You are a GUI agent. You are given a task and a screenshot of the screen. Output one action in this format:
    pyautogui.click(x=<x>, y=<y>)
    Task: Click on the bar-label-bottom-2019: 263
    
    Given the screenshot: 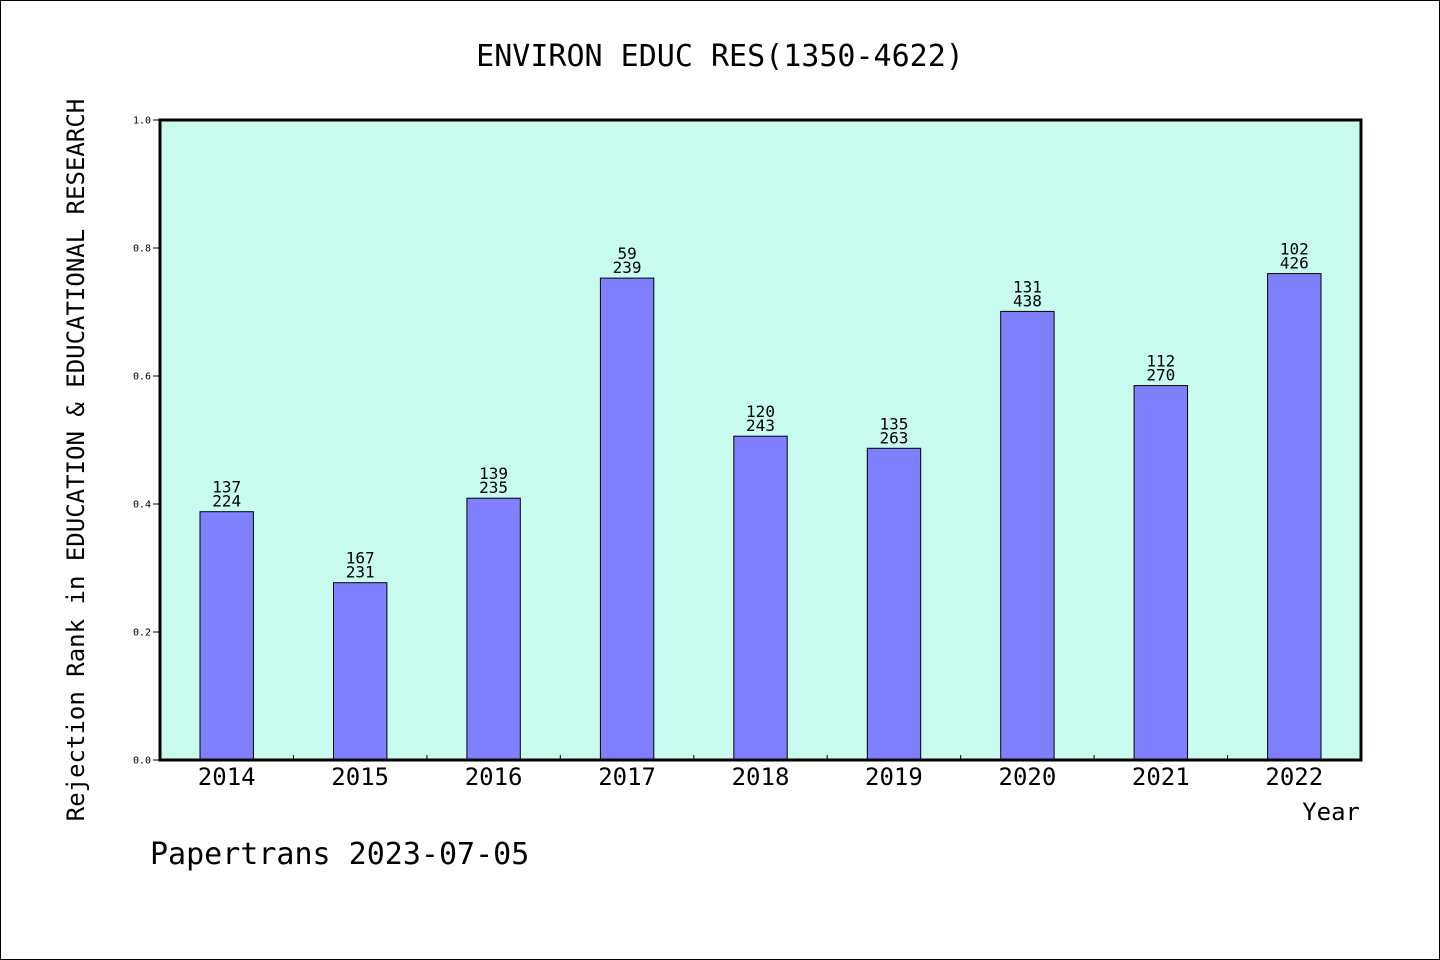 What is the action you would take?
    pyautogui.click(x=893, y=437)
    